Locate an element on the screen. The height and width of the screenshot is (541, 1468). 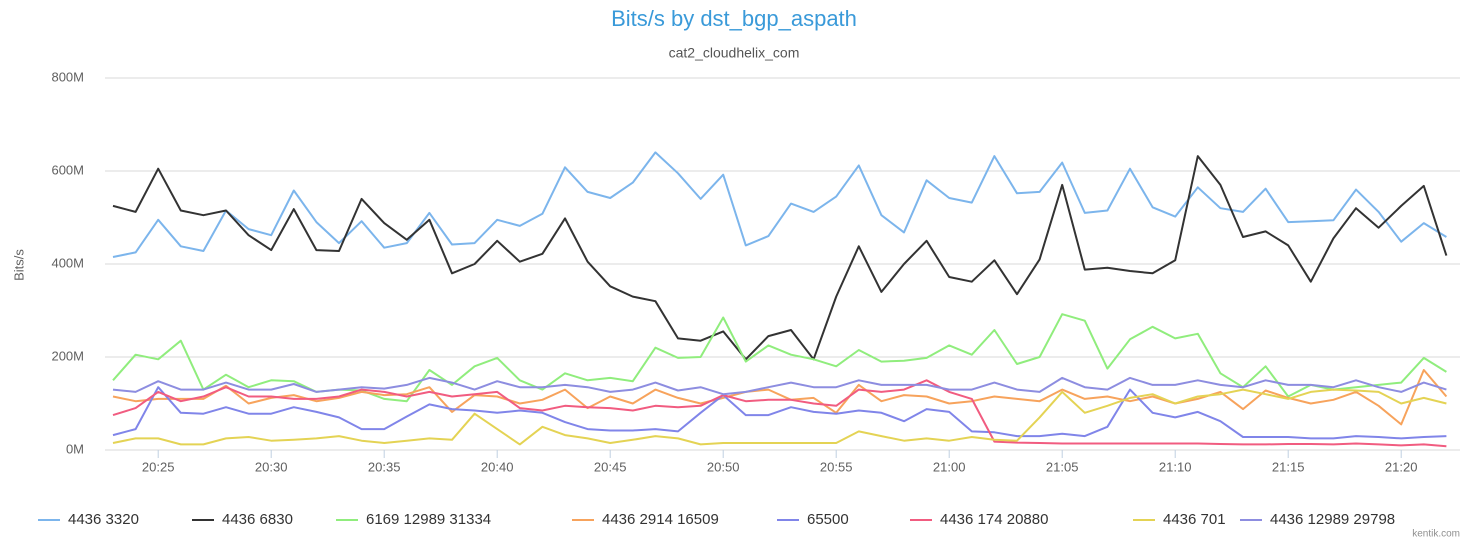
x-tick-label: 20:30 is located at coordinates (271, 466).